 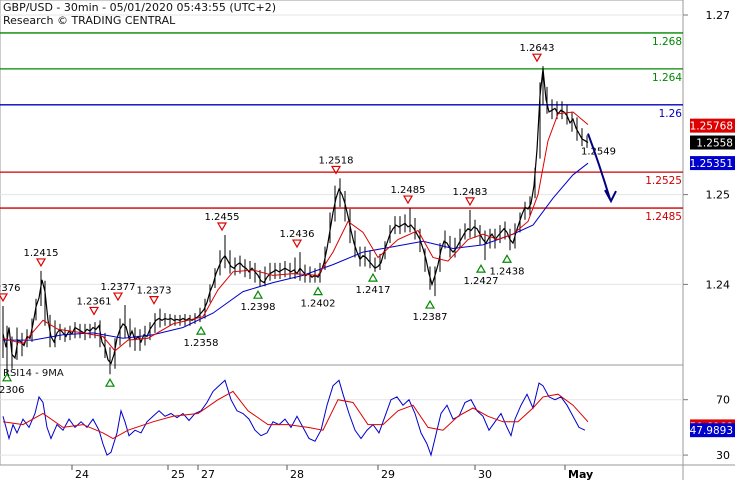 I want to click on x-tick-label: May, so click(x=580, y=474).